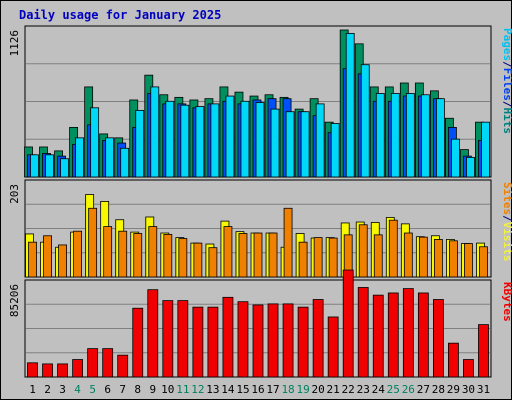  I want to click on x-tick-label-21: 21, so click(333, 389).